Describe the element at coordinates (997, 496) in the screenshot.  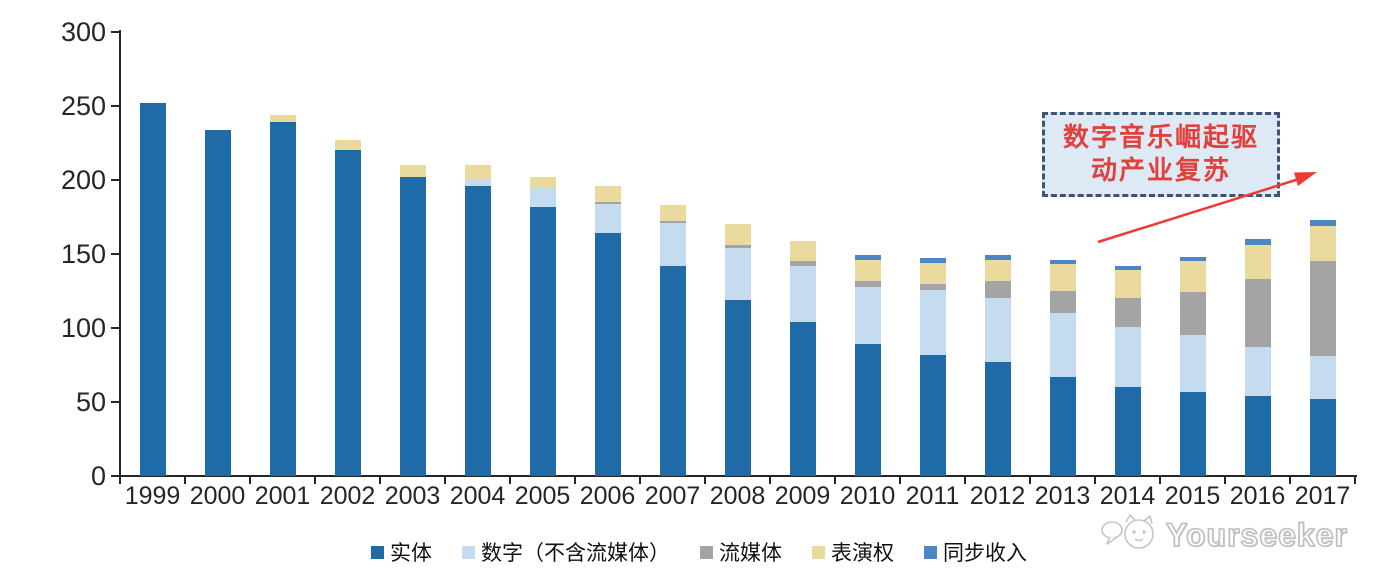
I see `x-axis-label: 2012` at that location.